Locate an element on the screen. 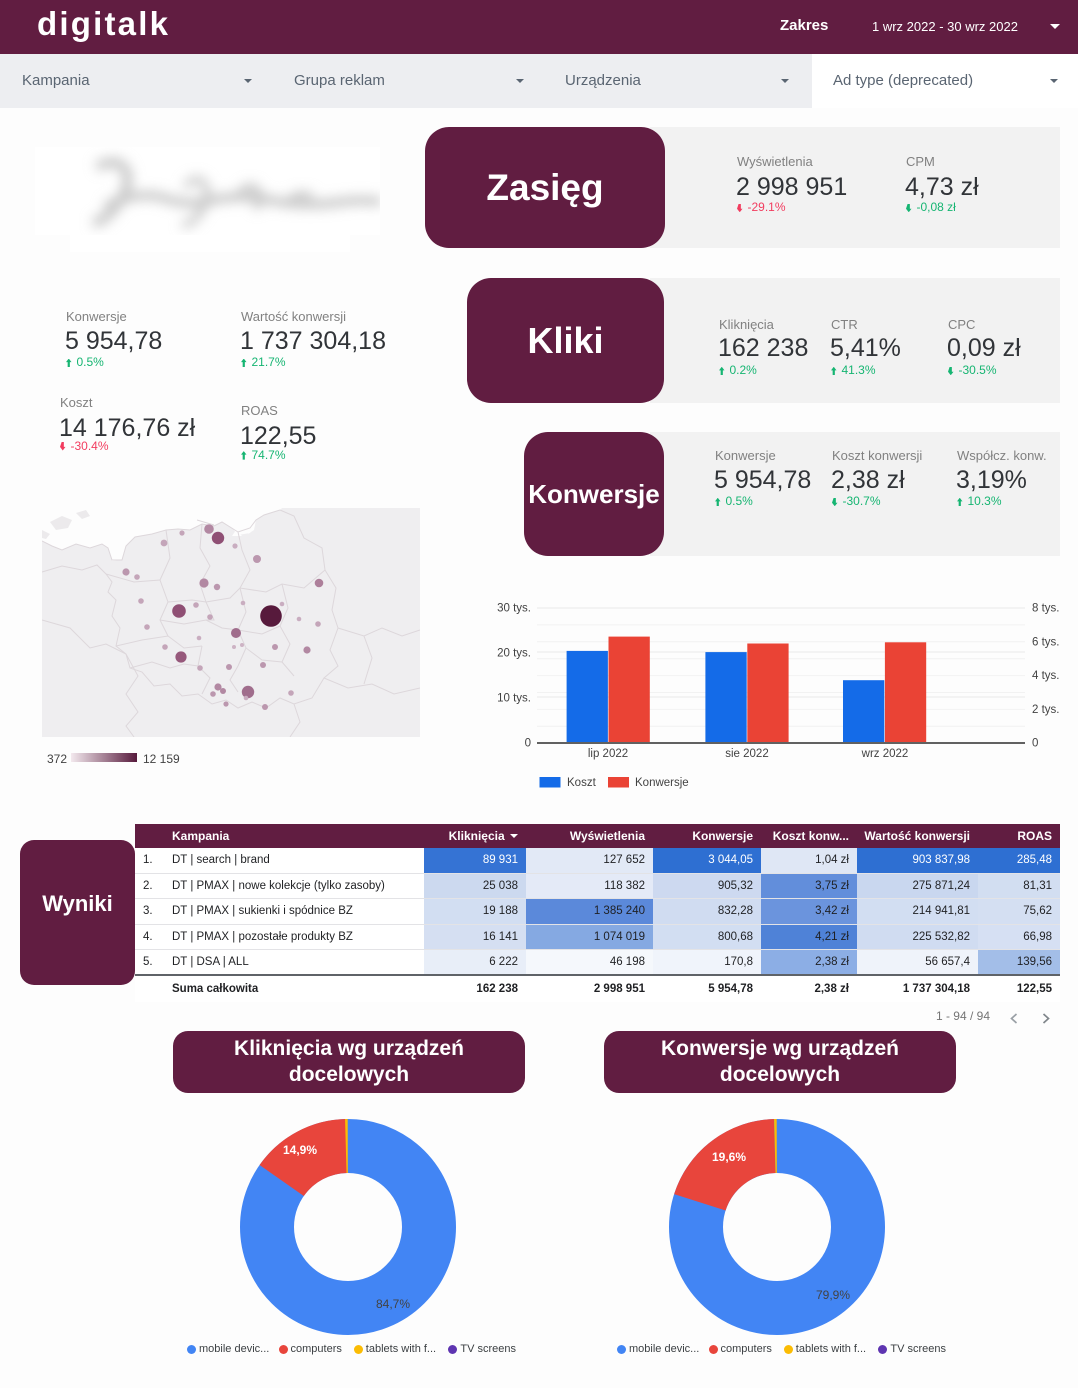 This screenshot has width=1078, height=1388. svg-text: lip 2022 is located at coordinates (608, 754).